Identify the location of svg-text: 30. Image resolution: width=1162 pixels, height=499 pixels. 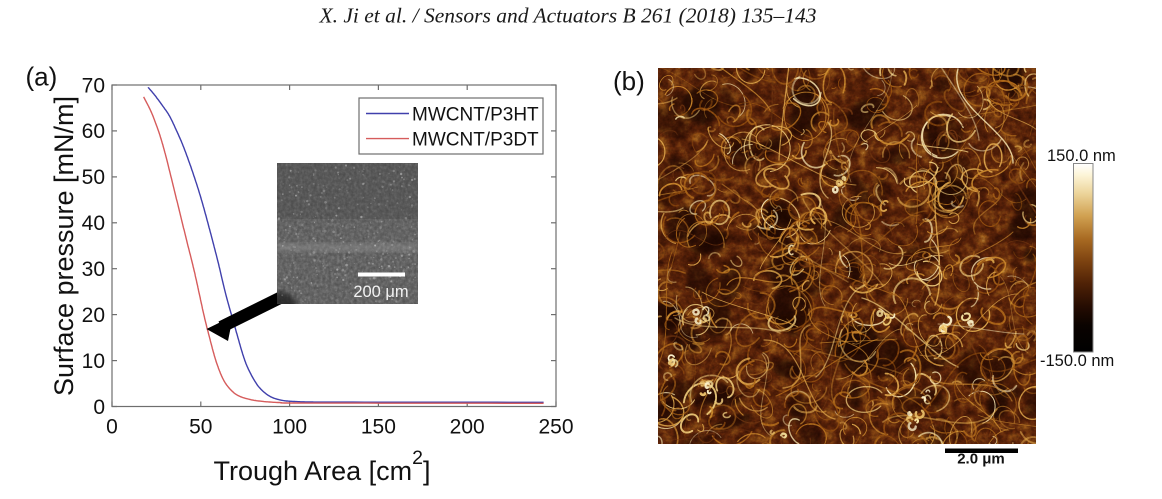
(93, 269).